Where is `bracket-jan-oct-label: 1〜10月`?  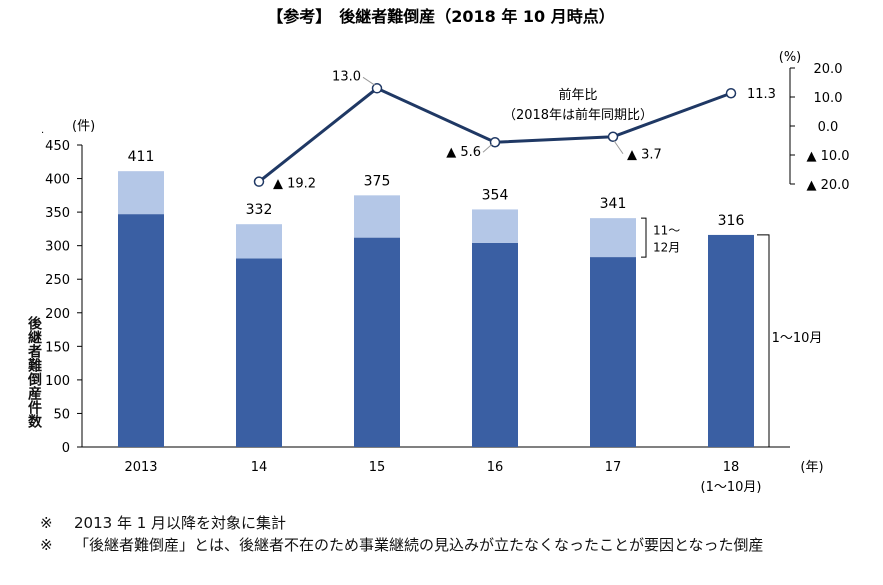 bracket-jan-oct-label: 1〜10月 is located at coordinates (797, 338).